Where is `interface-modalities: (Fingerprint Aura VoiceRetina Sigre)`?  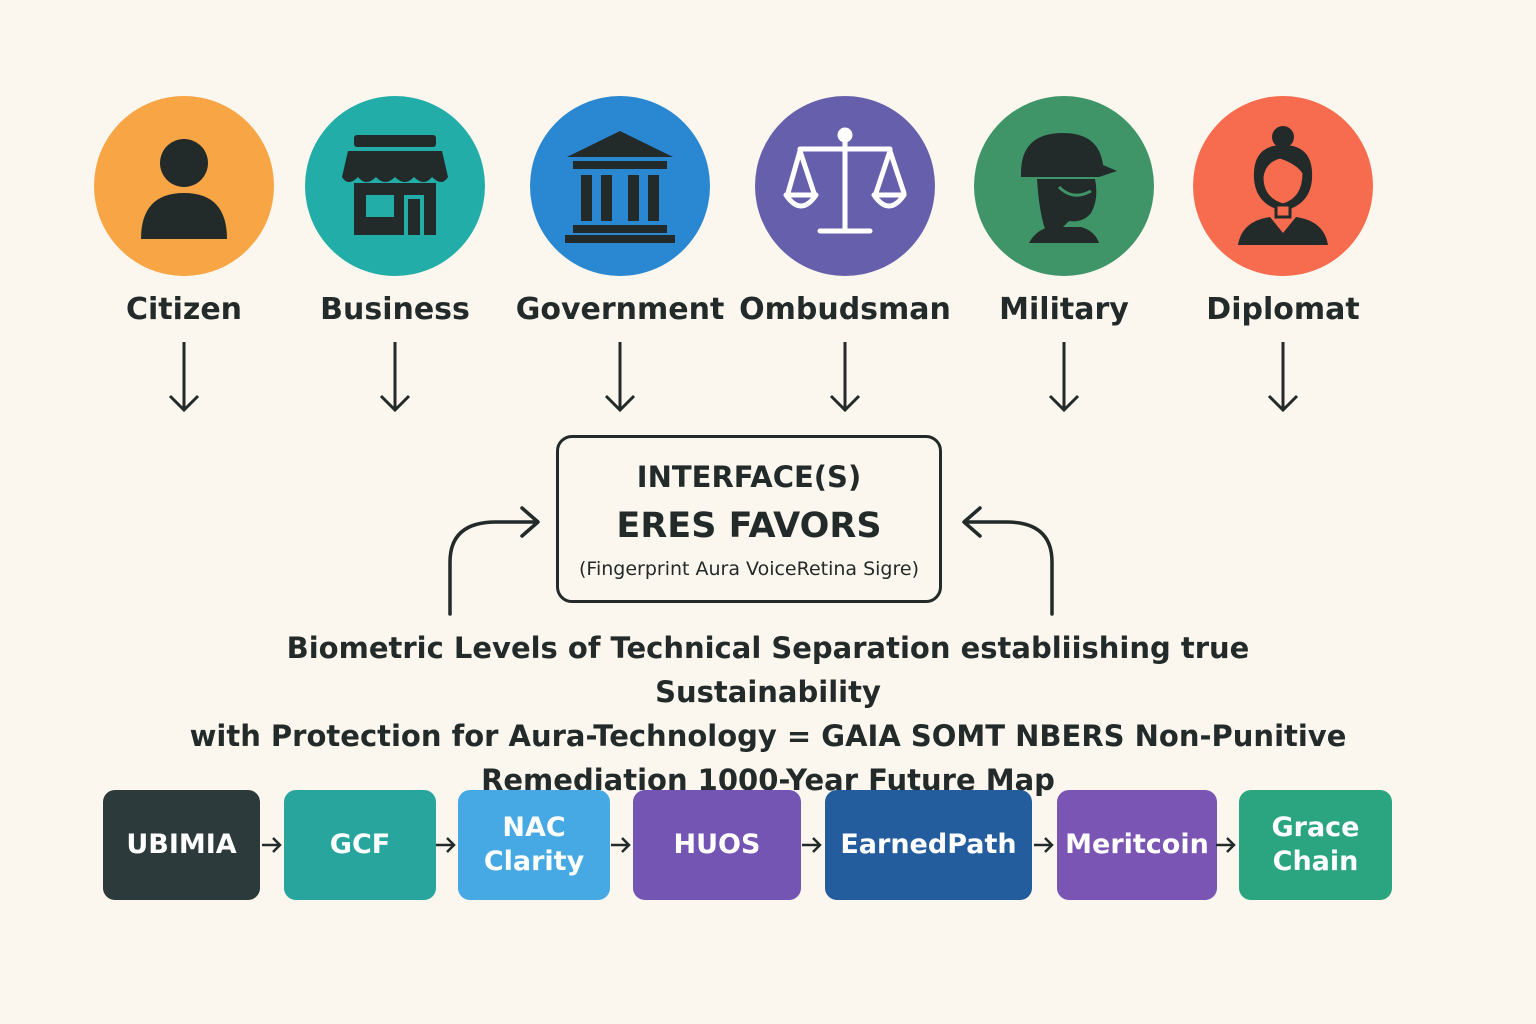
interface-modalities: (Fingerprint Aura VoiceRetina Sigre) is located at coordinates (748, 569).